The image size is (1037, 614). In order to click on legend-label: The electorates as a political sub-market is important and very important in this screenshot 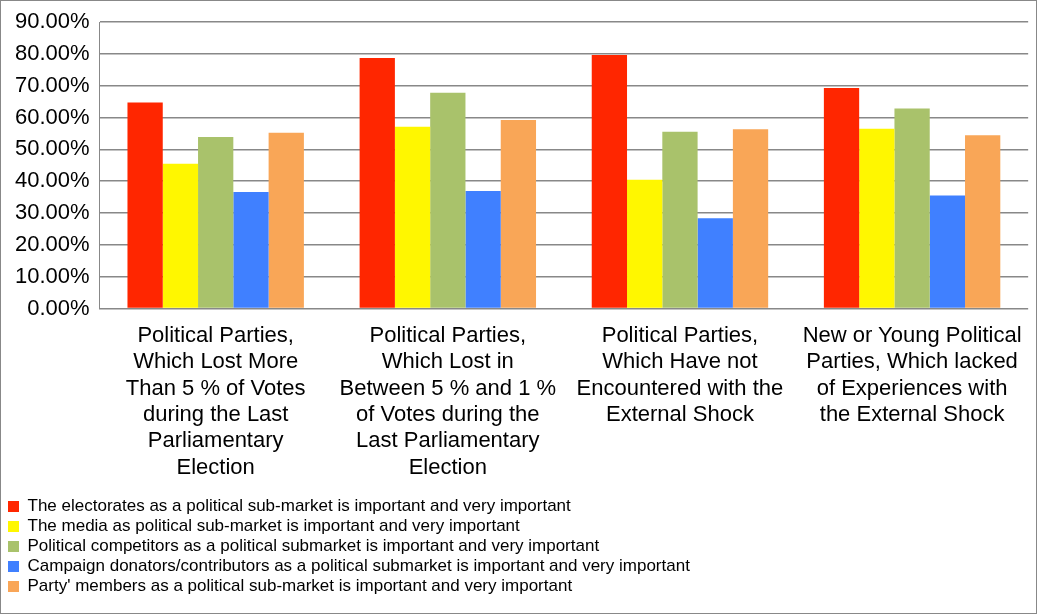, I will do `click(299, 506)`.